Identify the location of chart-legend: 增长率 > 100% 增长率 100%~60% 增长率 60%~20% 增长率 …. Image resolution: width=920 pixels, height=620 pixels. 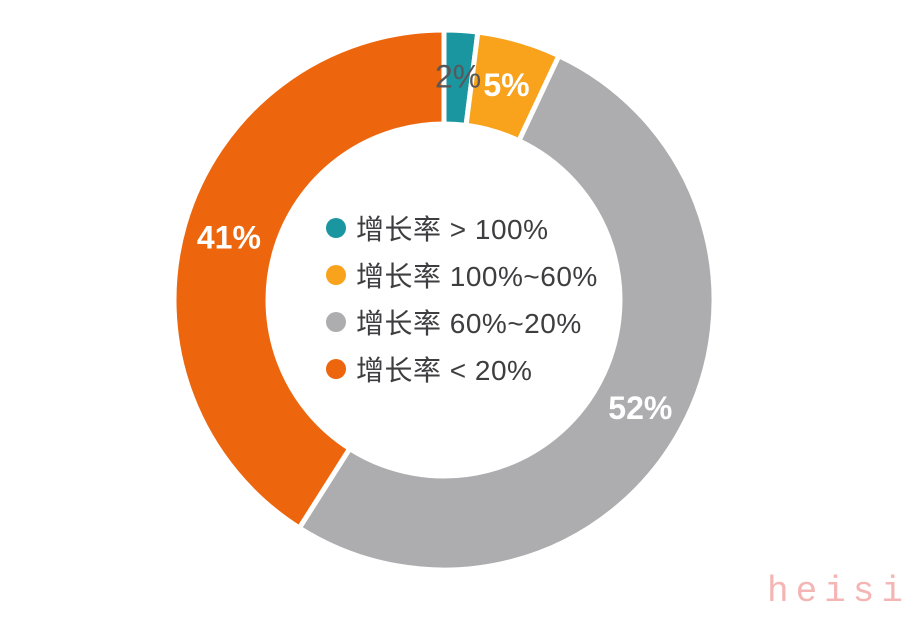
(462, 298).